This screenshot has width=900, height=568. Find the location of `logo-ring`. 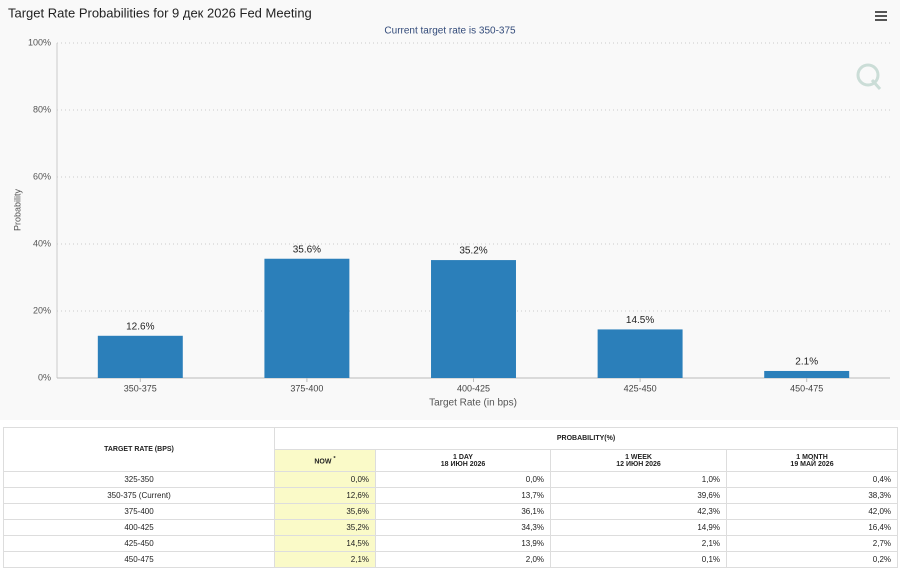

logo-ring is located at coordinates (868, 75).